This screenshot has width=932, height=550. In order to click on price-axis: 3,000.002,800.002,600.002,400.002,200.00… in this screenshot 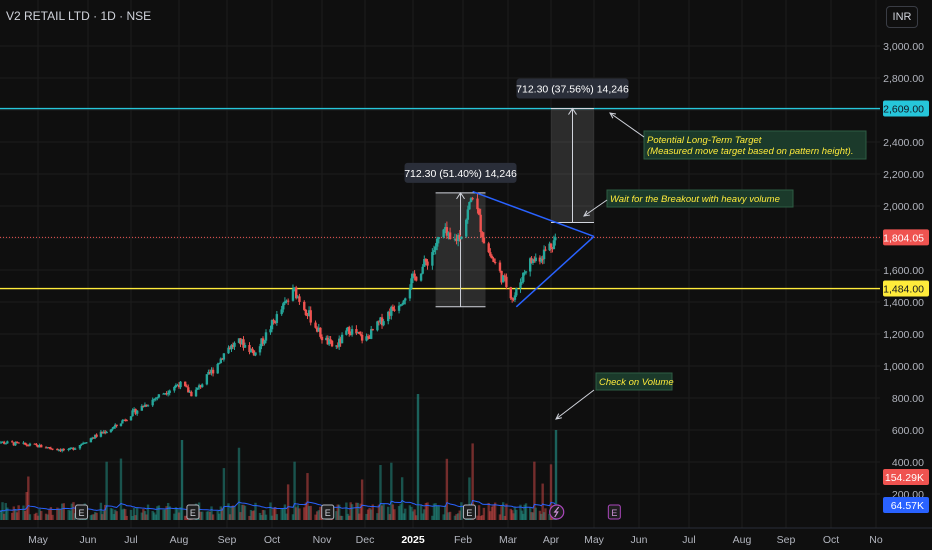, I will do `click(906, 264)`.